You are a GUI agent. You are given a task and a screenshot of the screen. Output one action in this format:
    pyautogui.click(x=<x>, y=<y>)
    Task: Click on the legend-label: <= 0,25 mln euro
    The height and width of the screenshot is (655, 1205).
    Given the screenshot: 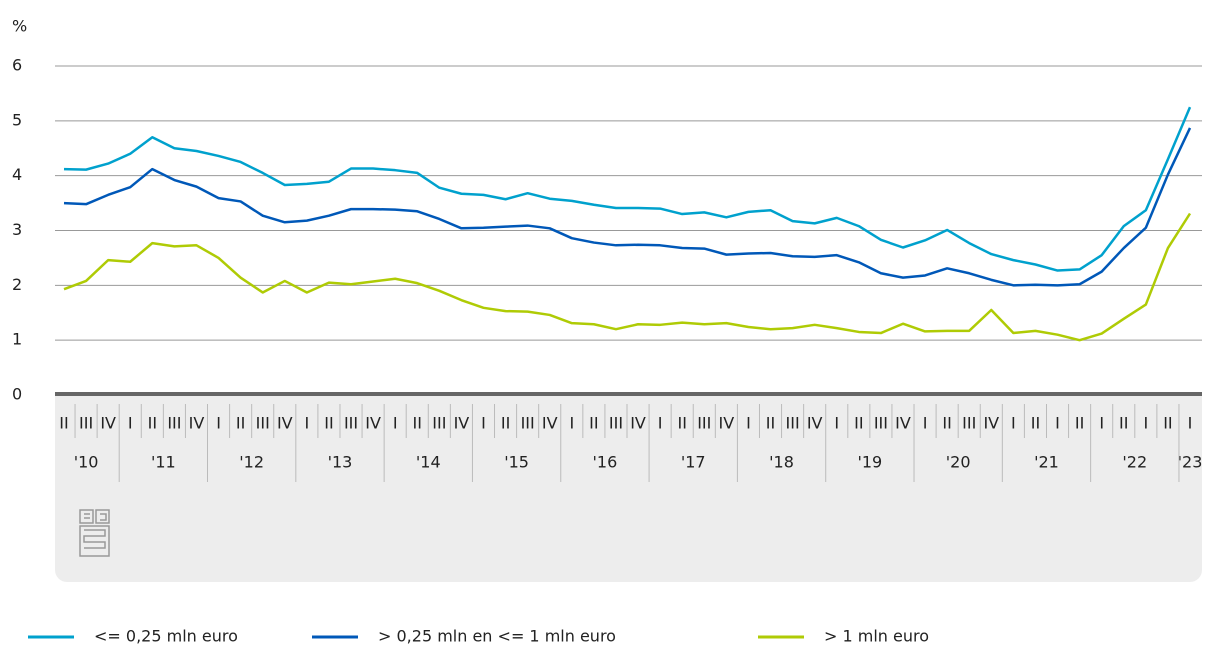 What is the action you would take?
    pyautogui.click(x=166, y=636)
    